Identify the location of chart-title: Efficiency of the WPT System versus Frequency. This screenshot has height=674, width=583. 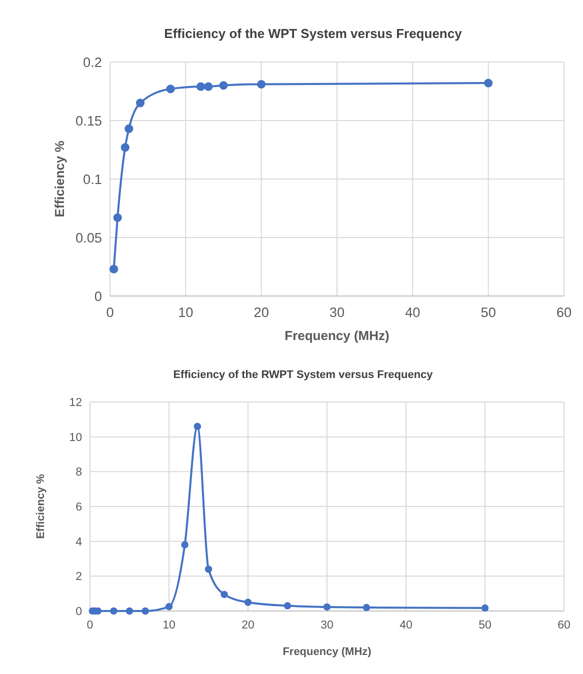
(313, 33).